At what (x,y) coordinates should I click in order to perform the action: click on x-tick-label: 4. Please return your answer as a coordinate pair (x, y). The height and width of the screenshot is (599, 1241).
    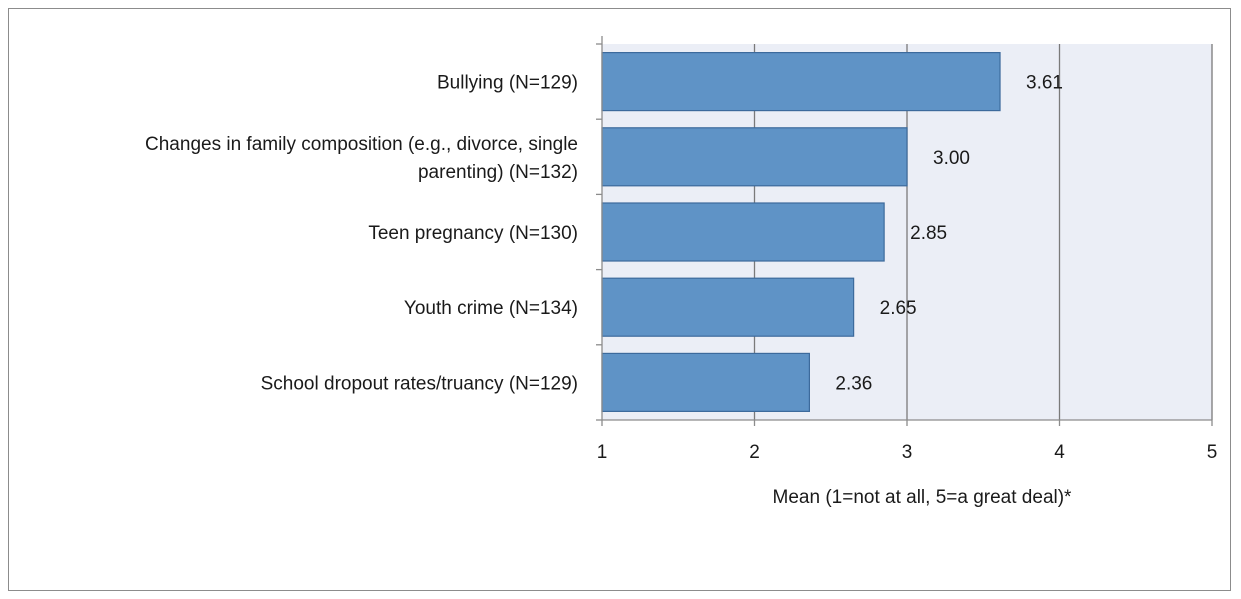
    Looking at the image, I should click on (1059, 452).